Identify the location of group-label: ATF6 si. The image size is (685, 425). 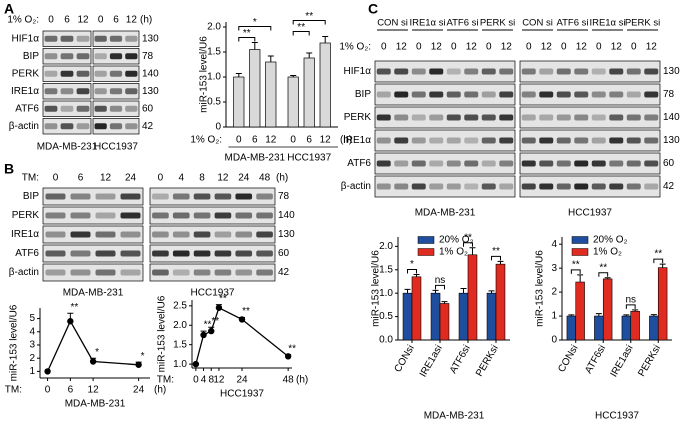
(462, 23).